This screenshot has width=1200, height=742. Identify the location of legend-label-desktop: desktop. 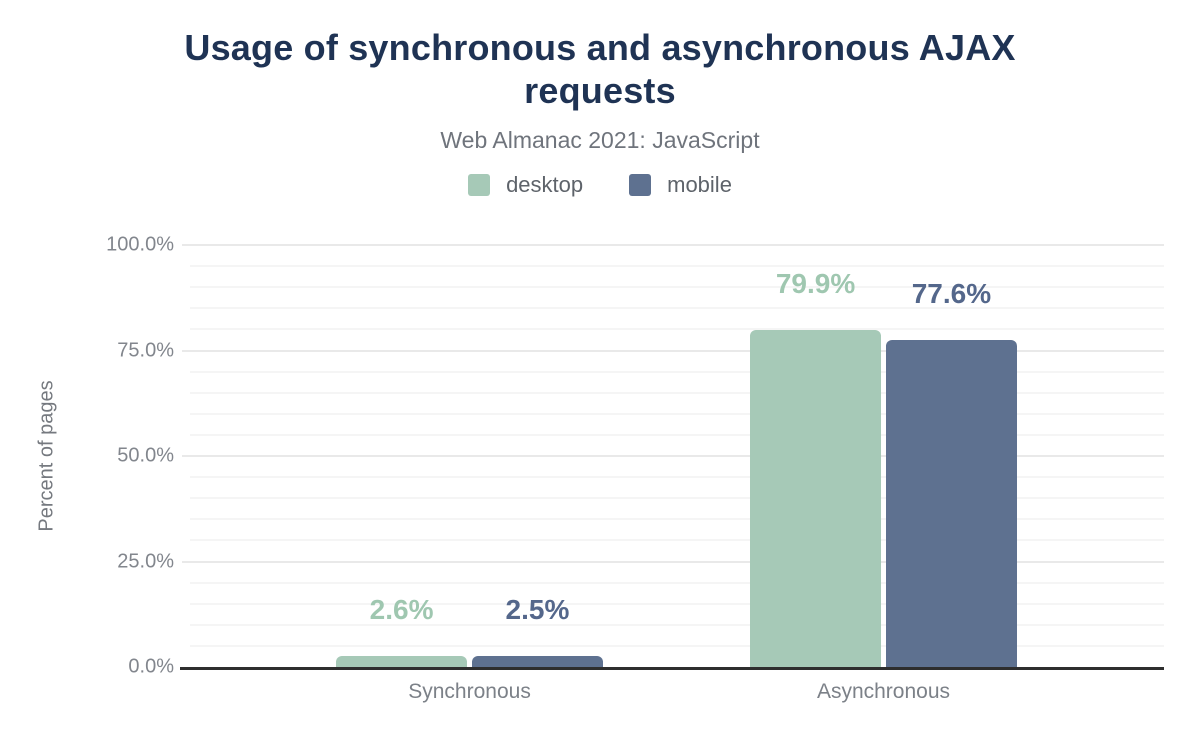
(545, 185).